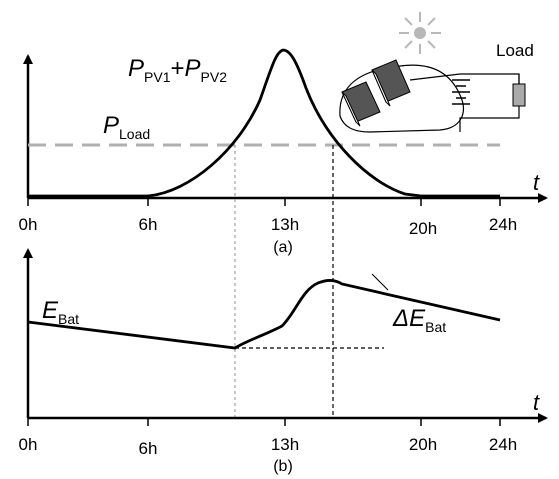 The image size is (559, 479). Describe the element at coordinates (60, 312) in the screenshot. I see `battery-energy-label: EBat` at that location.